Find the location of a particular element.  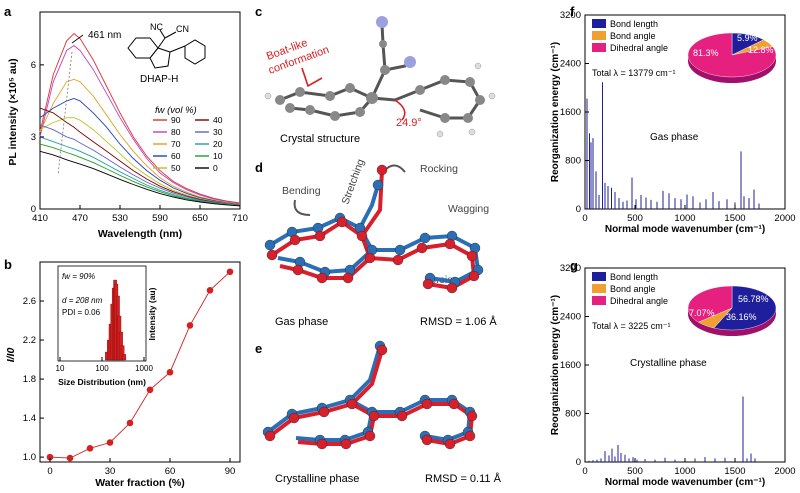

legend-label-20: 20 is located at coordinates (218, 144).